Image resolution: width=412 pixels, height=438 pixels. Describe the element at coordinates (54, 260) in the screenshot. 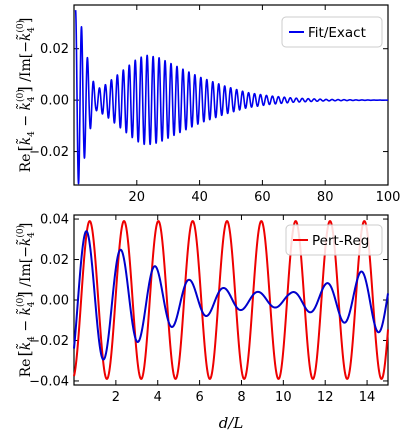

I see `bottom-y-tick-label: 0.02` at that location.